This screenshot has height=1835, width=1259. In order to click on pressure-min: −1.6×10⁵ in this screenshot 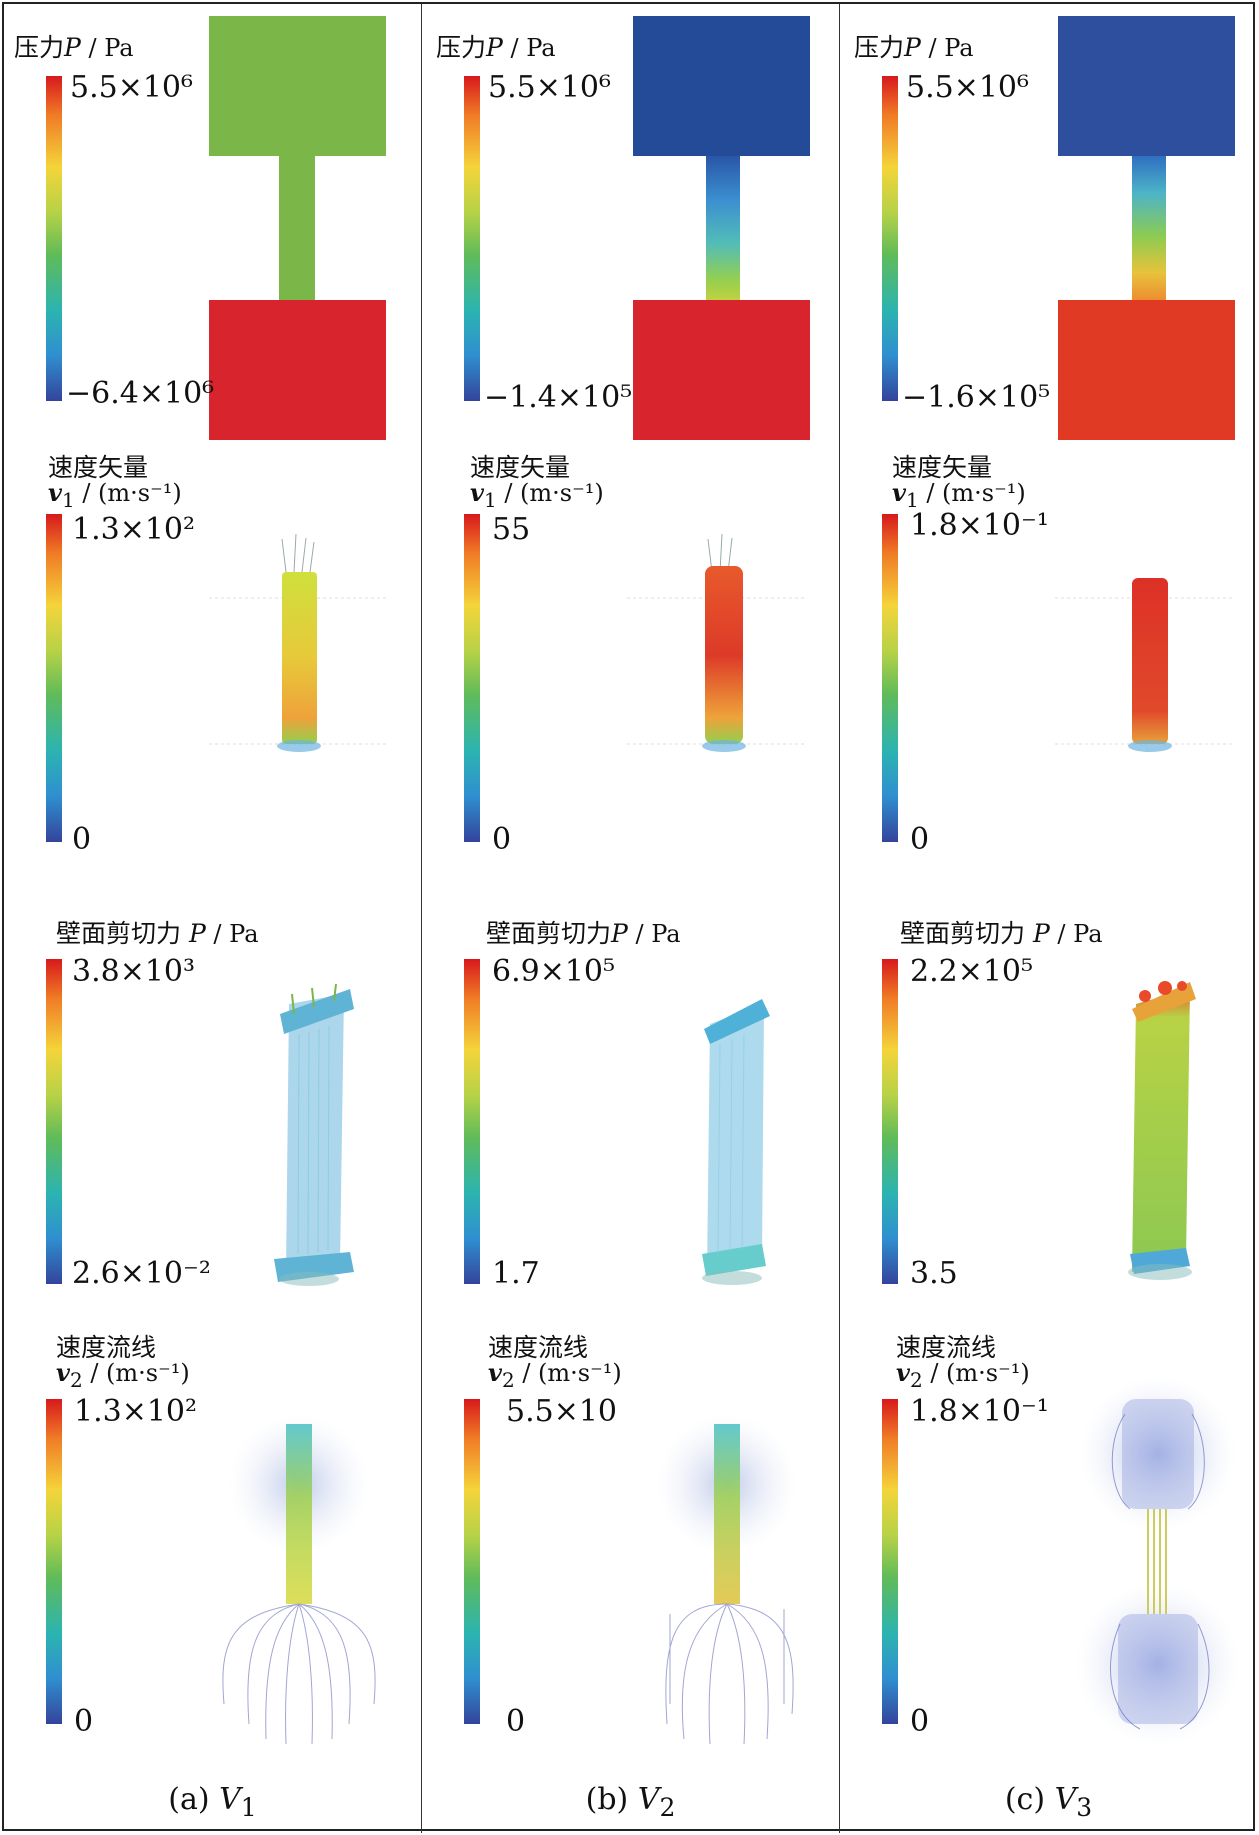, I will do `click(976, 397)`.